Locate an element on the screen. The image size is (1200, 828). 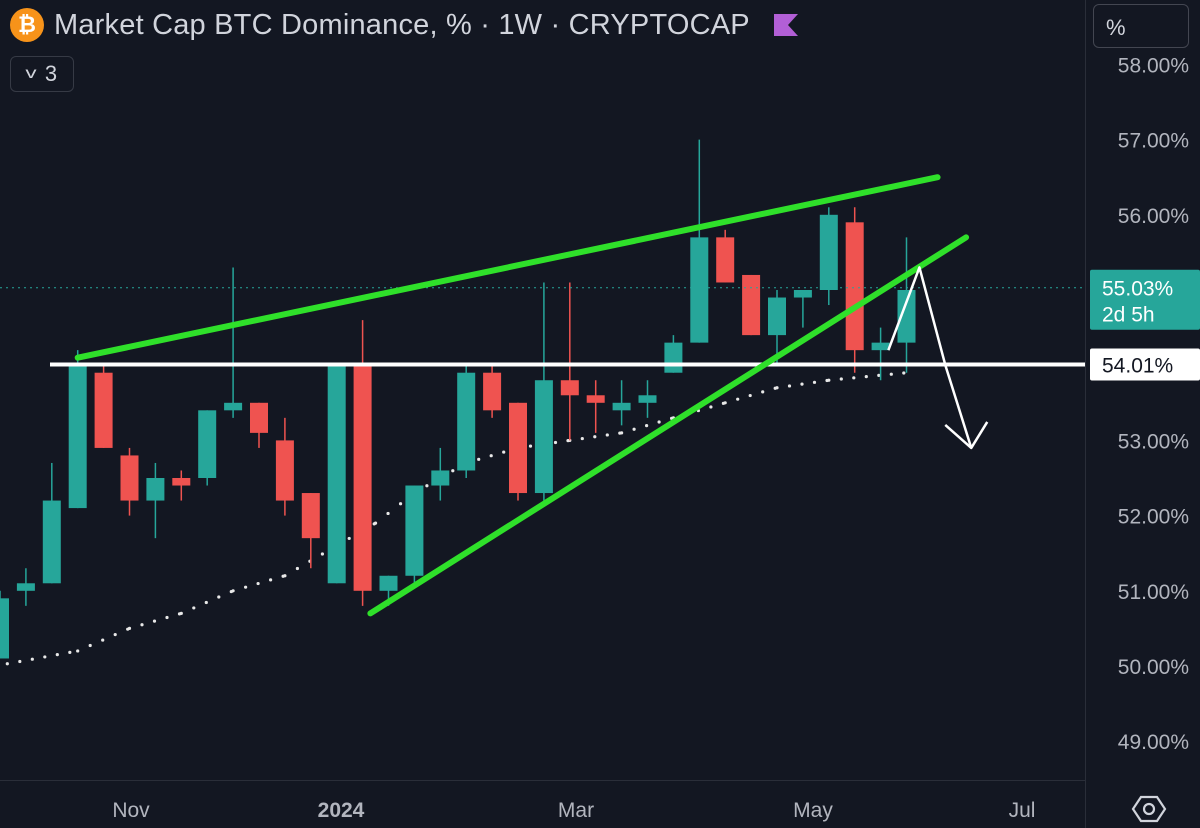
indicator-count: 3 is located at coordinates (51, 73).